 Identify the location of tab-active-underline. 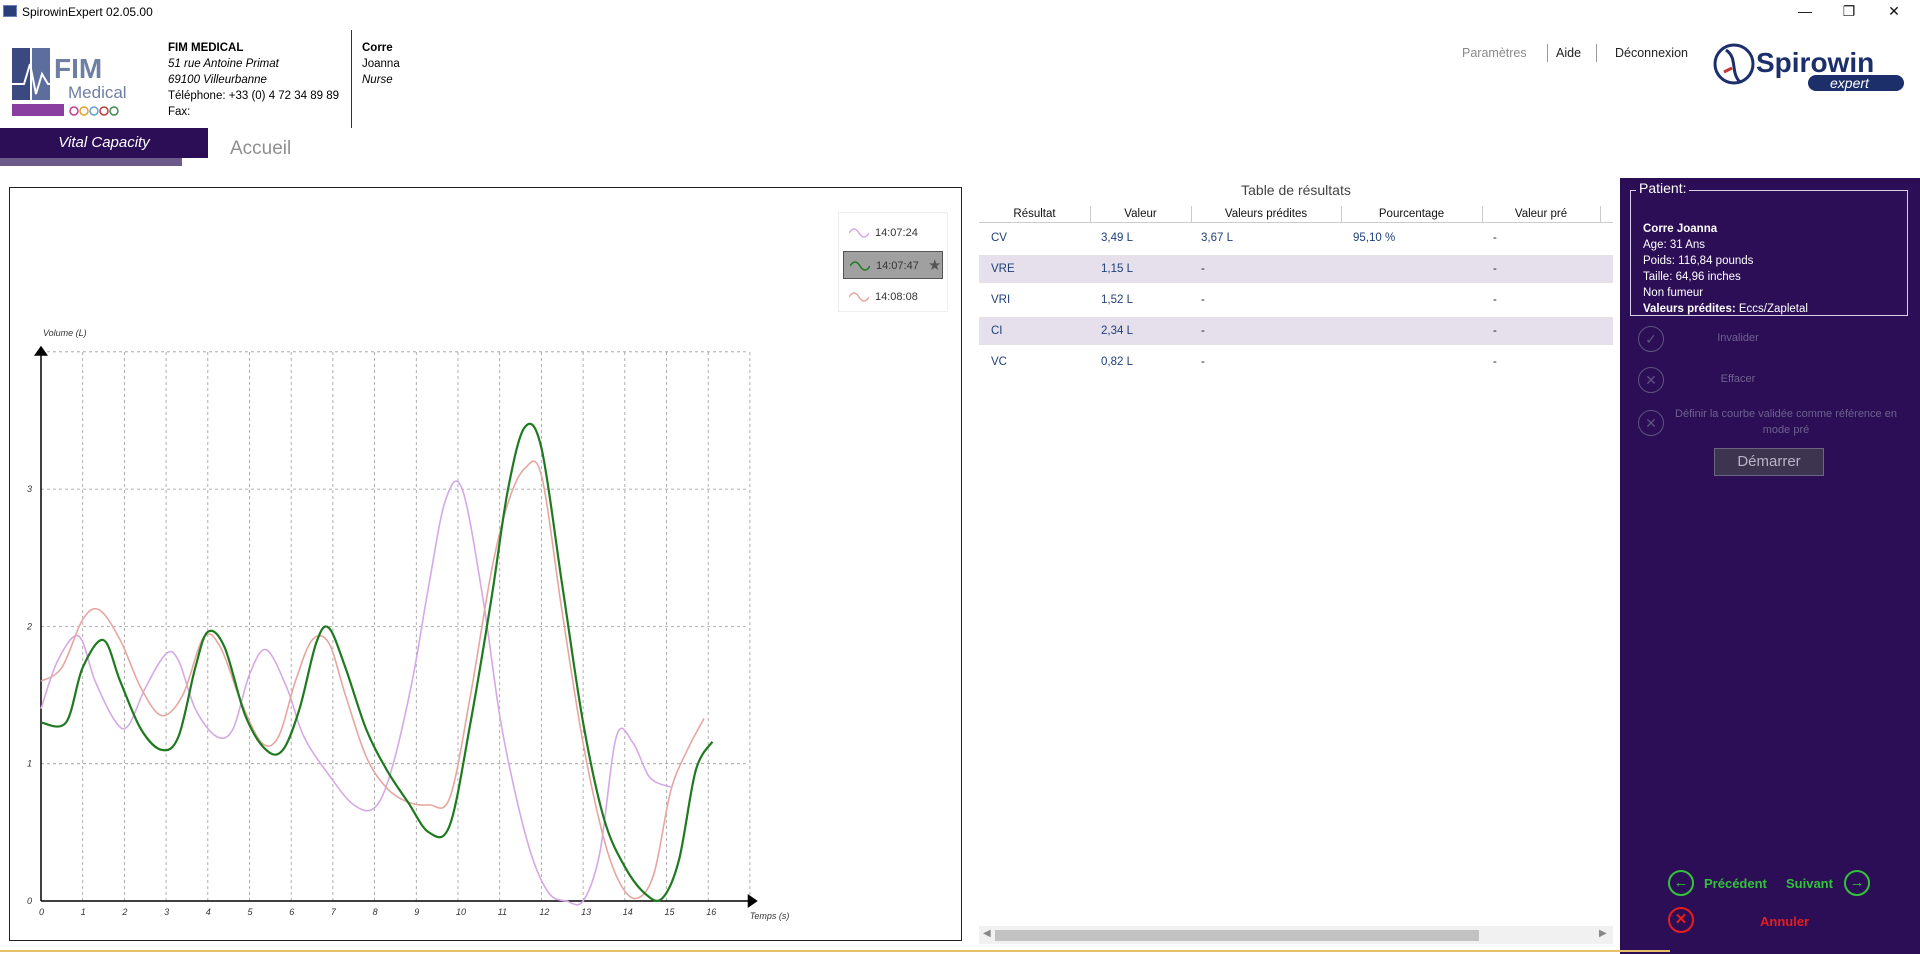
(91, 162).